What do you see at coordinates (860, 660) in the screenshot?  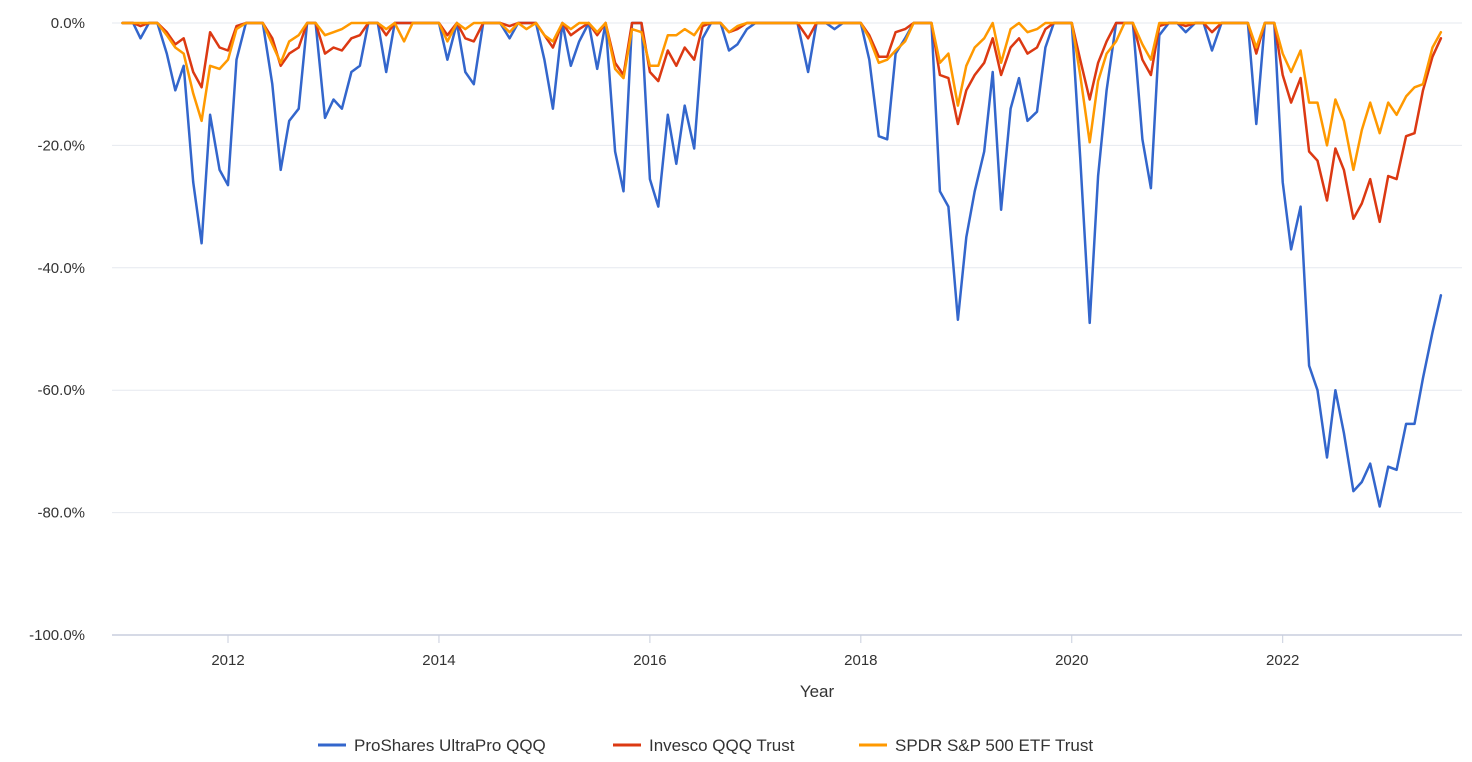 I see `x-tick-label: 2018` at bounding box center [860, 660].